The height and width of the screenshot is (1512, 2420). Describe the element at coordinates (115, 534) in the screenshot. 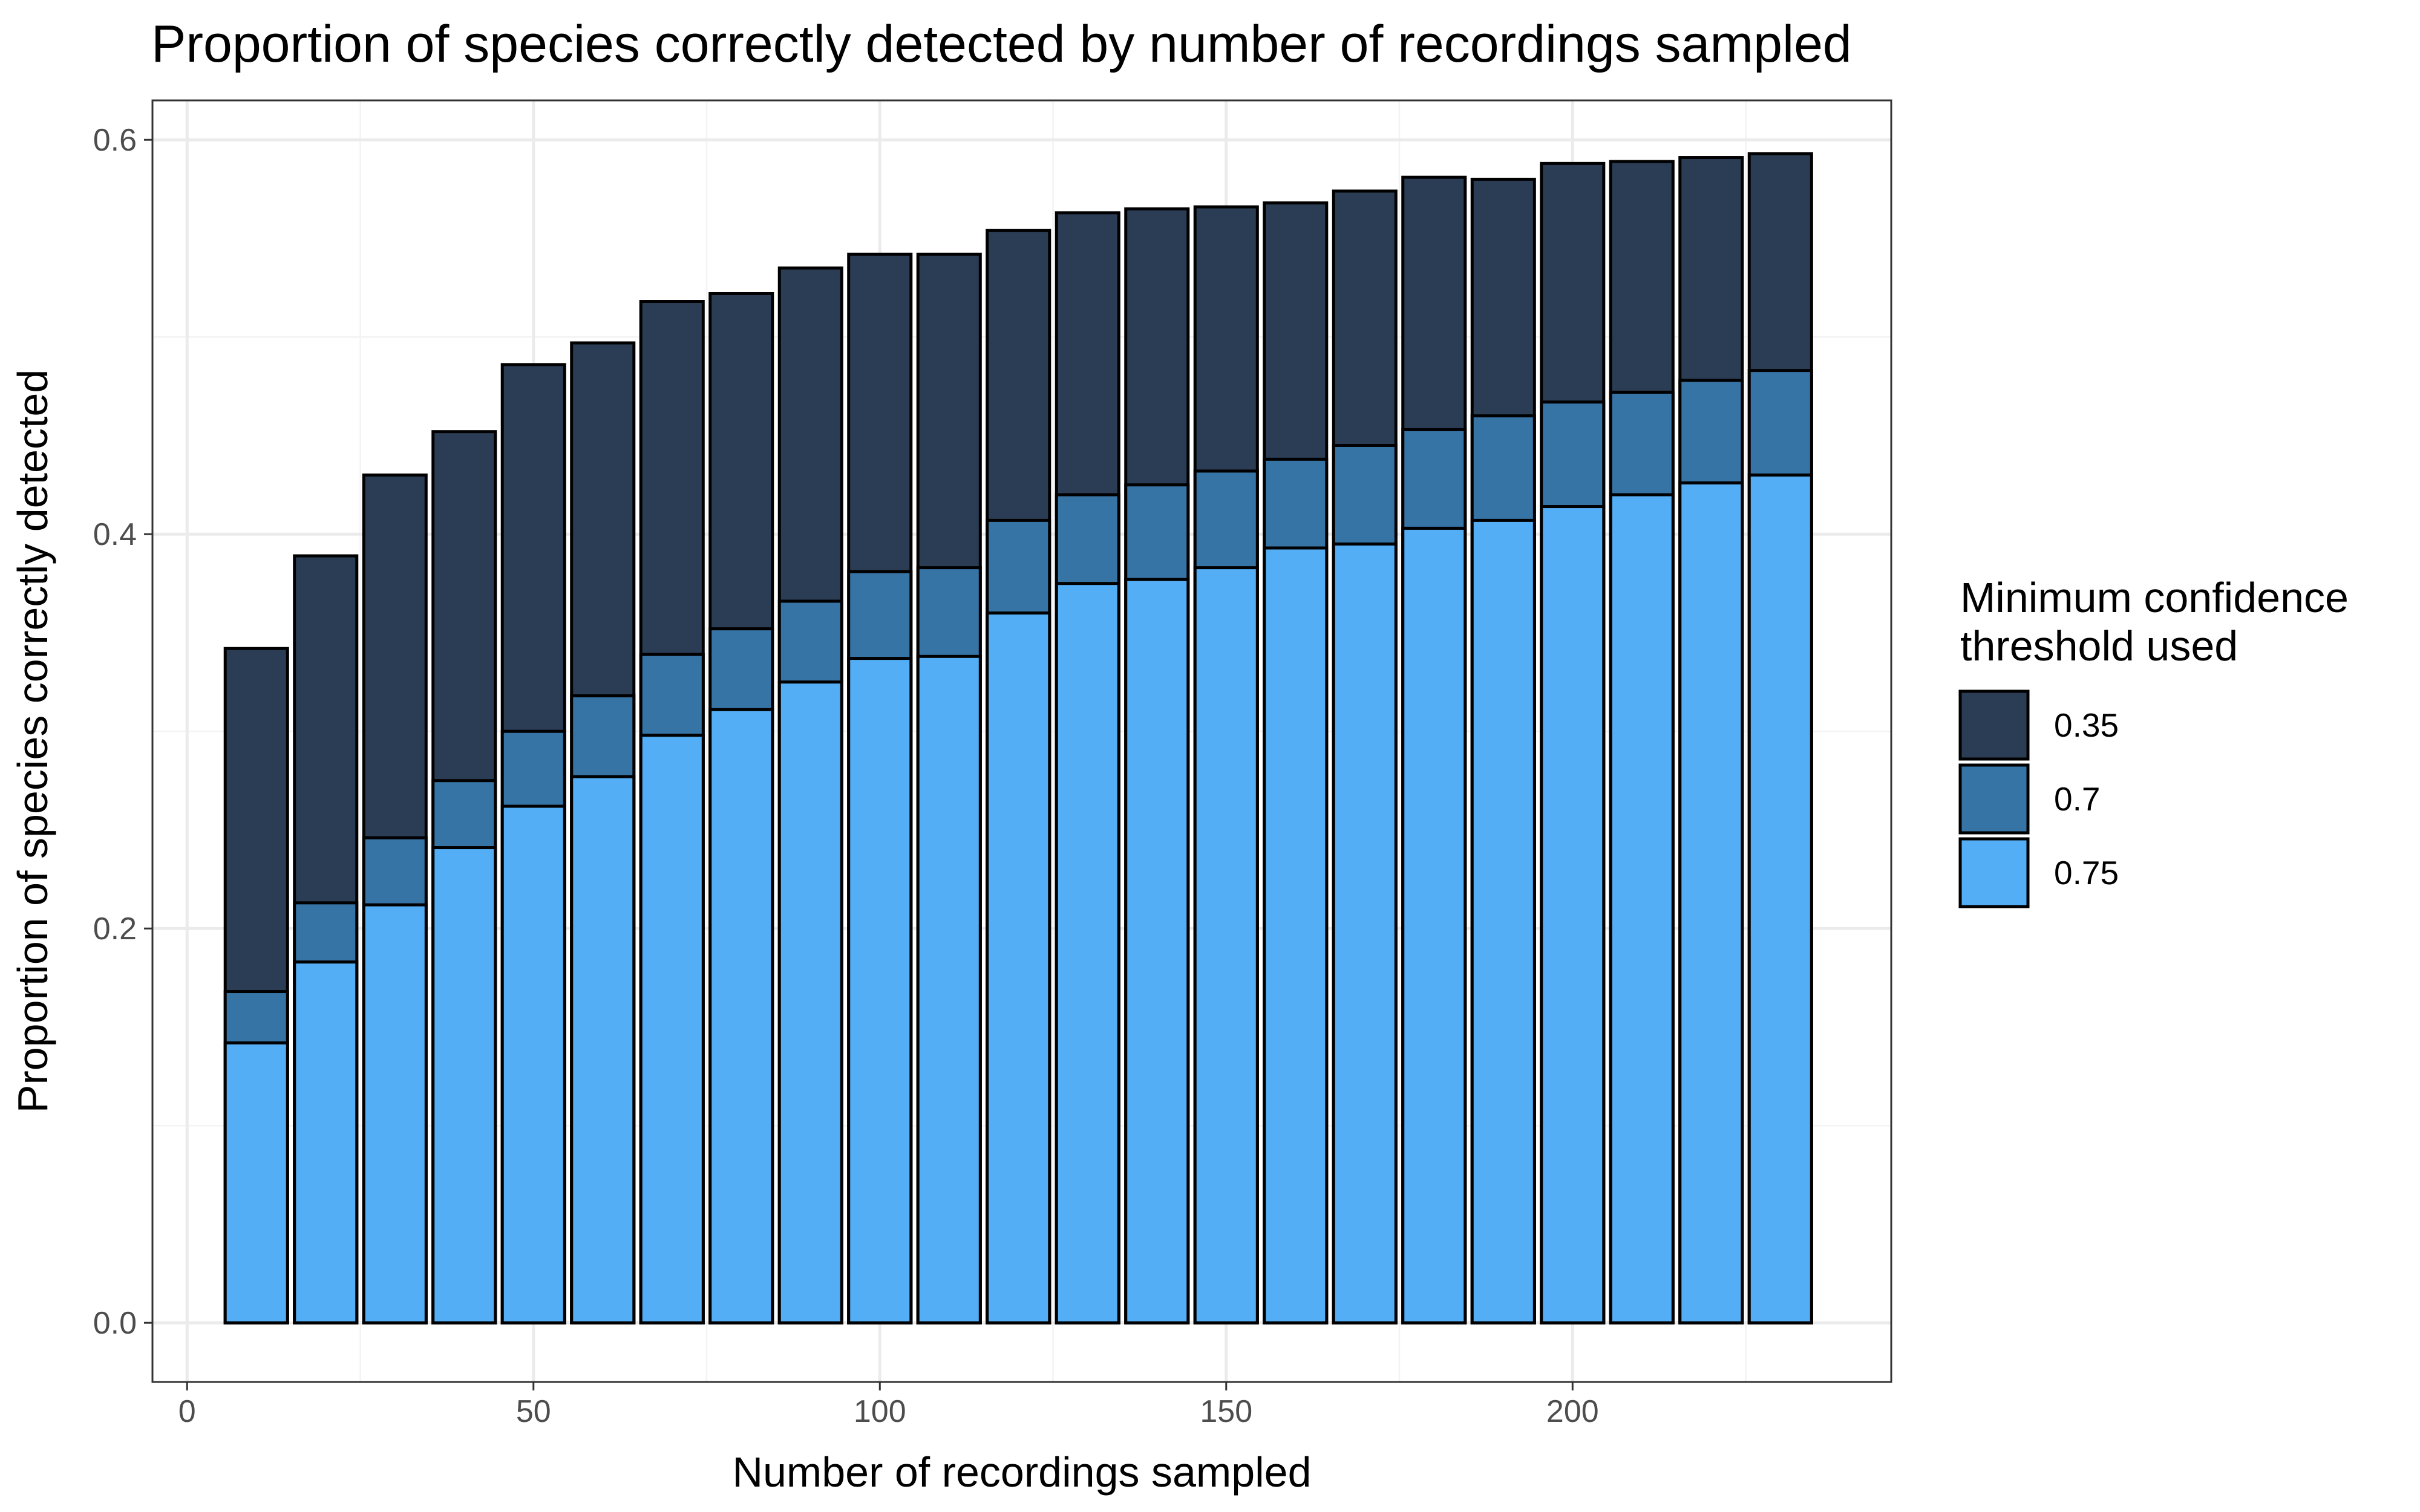

I see `y-tick-label: 0.4` at that location.